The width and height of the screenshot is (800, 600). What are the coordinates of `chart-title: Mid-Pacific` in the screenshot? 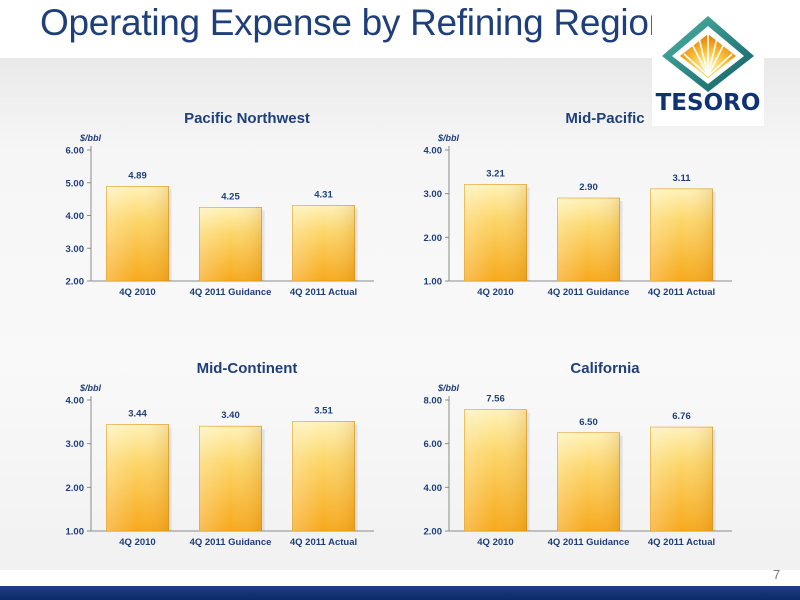 It's located at (604, 118).